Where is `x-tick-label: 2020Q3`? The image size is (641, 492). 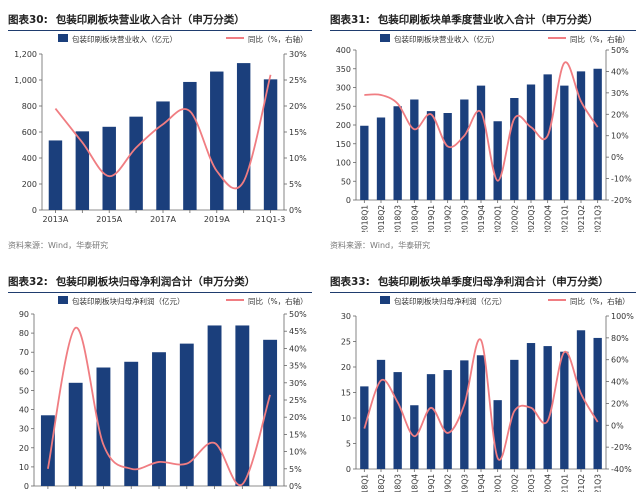
x-tick-label: 2020Q3 is located at coordinates (531, 483).